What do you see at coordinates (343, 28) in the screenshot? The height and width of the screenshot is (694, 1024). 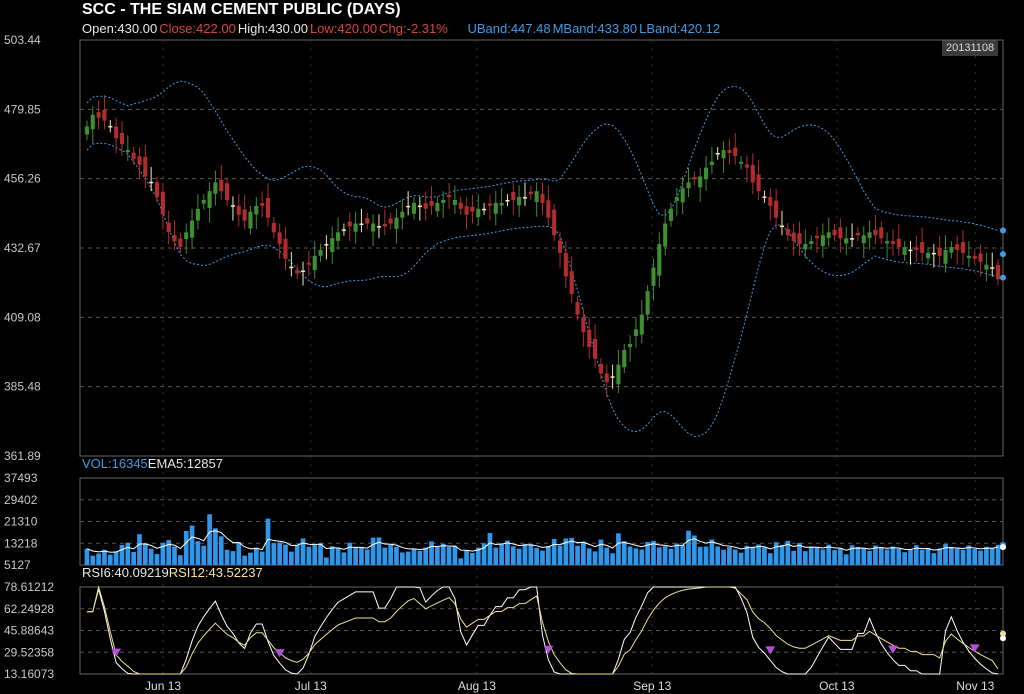 I see `low-value: Low:420.00` at bounding box center [343, 28].